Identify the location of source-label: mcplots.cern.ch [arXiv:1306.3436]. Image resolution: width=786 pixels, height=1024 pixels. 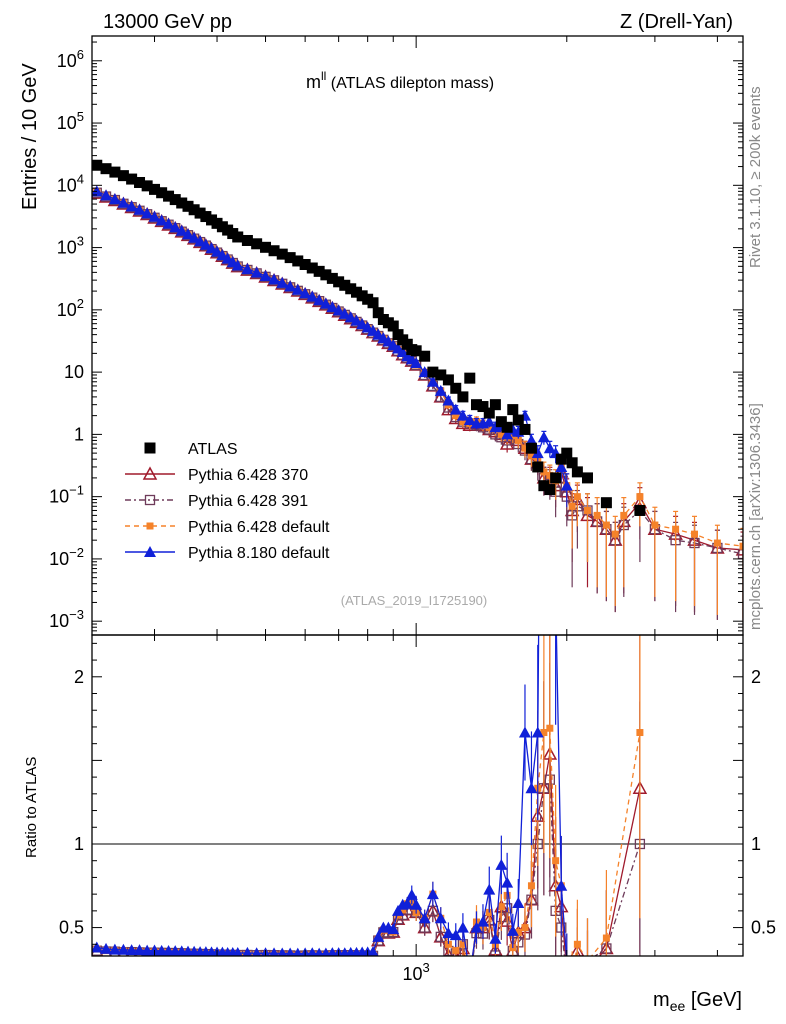
(755, 516).